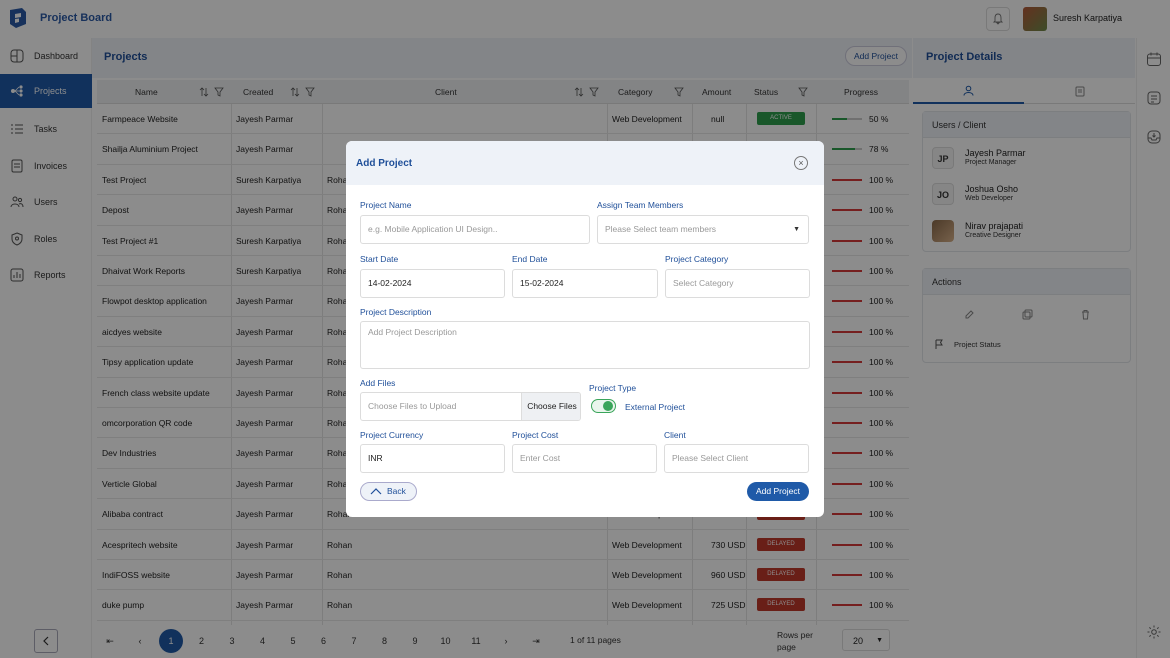 This screenshot has width=1170, height=658. I want to click on close-icon: ×, so click(801, 163).